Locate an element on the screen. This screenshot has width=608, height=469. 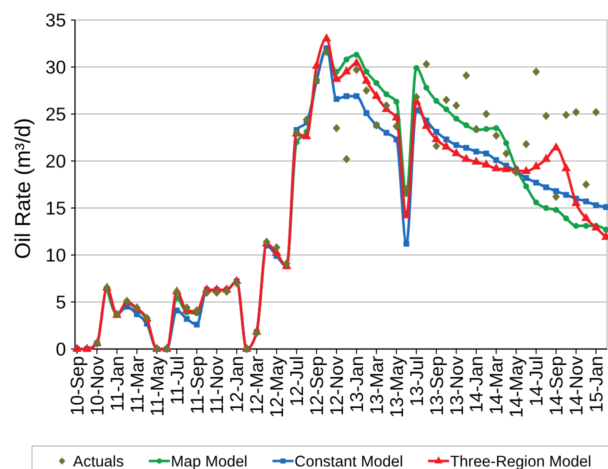
legend-label: Actuals is located at coordinates (98, 461).